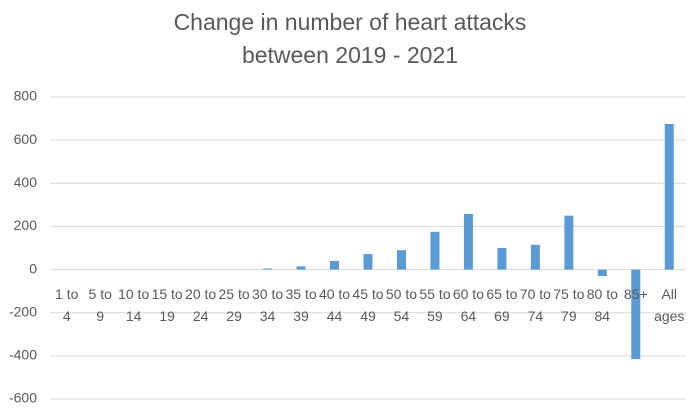 This screenshot has width=700, height=412. I want to click on x-tick-label: 25 to 29, so click(234, 304).